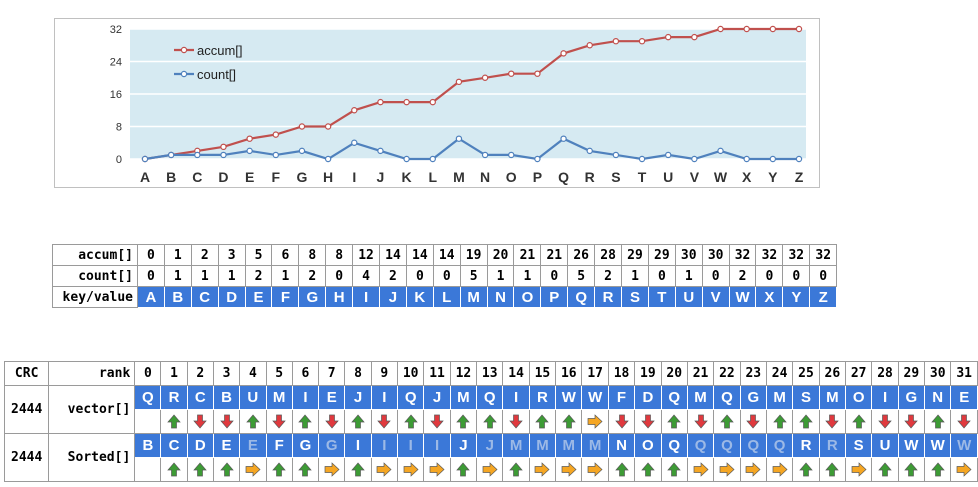 The image size is (978, 487). Describe the element at coordinates (302, 177) in the screenshot. I see `x-tick-label: G` at that location.